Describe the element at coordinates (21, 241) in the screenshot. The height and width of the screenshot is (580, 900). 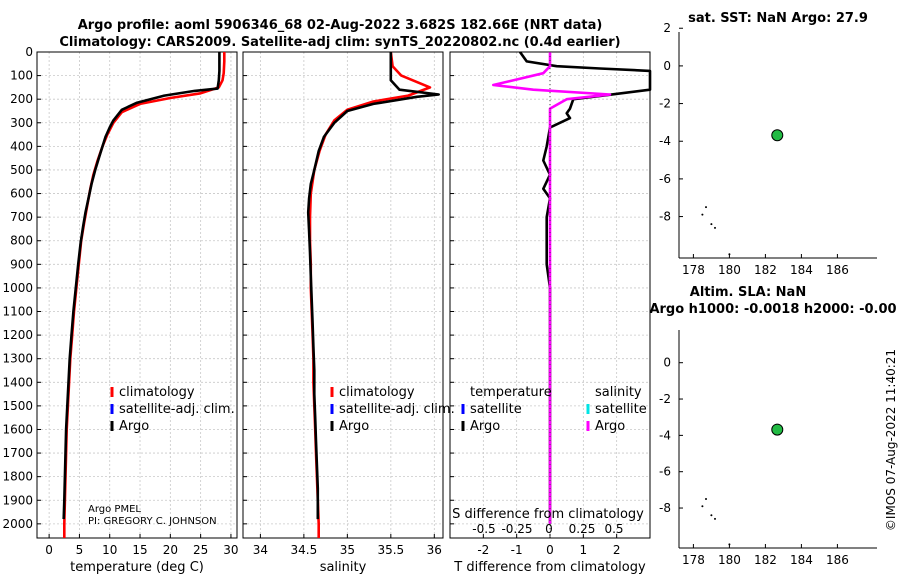
I see `y-tick-label: 800` at that location.